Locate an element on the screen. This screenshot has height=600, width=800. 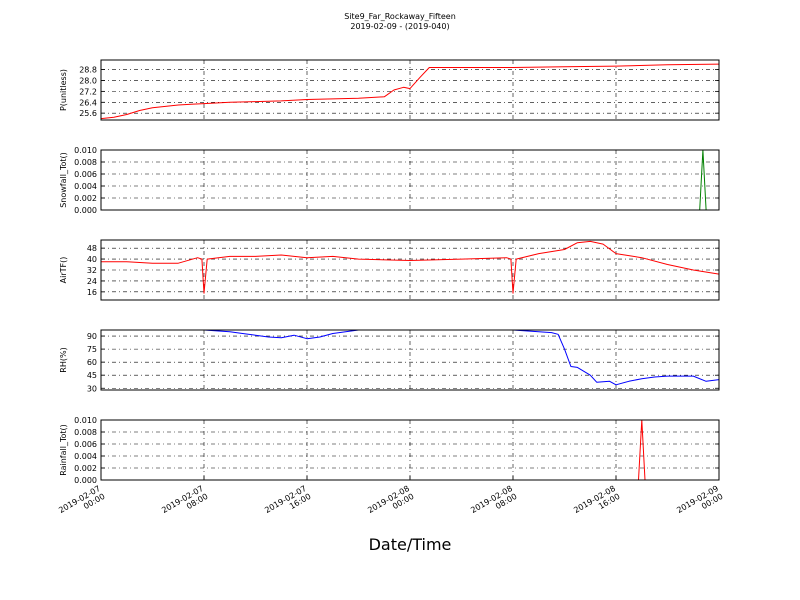
y-tick-label: 40 is located at coordinates (92, 259).